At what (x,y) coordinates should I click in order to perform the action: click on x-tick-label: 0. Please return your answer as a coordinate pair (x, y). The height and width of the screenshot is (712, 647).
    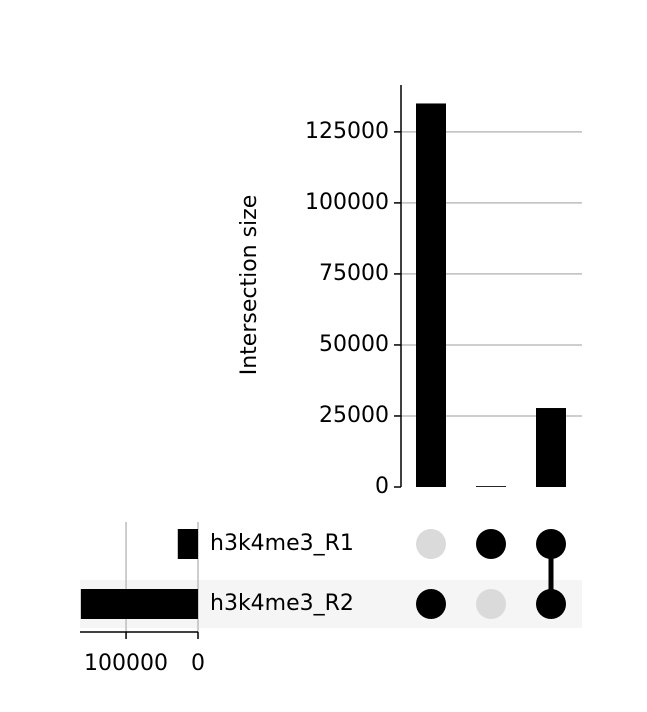
    Looking at the image, I should click on (198, 663).